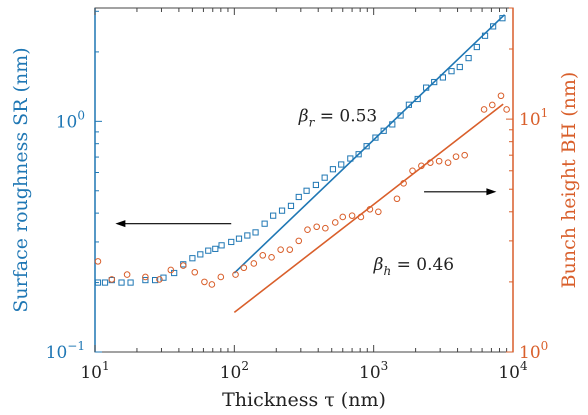 This screenshot has width=588, height=415. What do you see at coordinates (306, 208) in the screenshot?
I see `annotation-arrows` at bounding box center [306, 208].